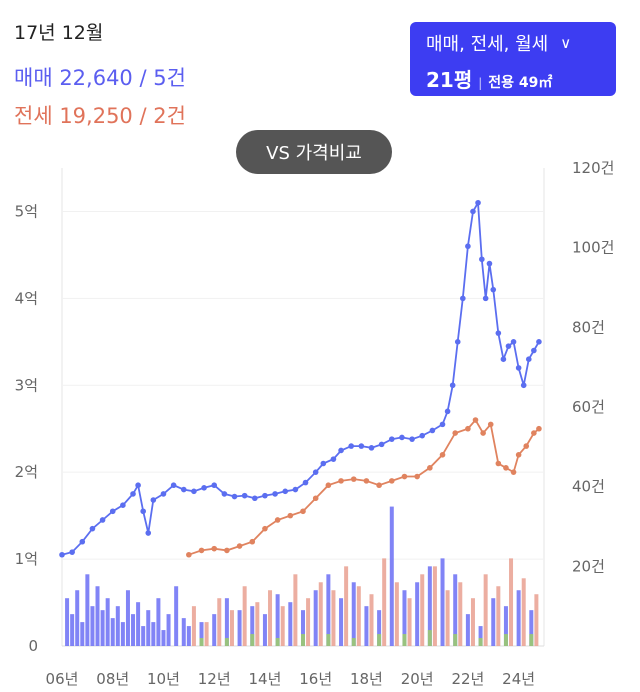 This screenshot has width=640, height=692. Describe the element at coordinates (26, 211) in the screenshot. I see `y-left-tick-label: 5억` at that location.